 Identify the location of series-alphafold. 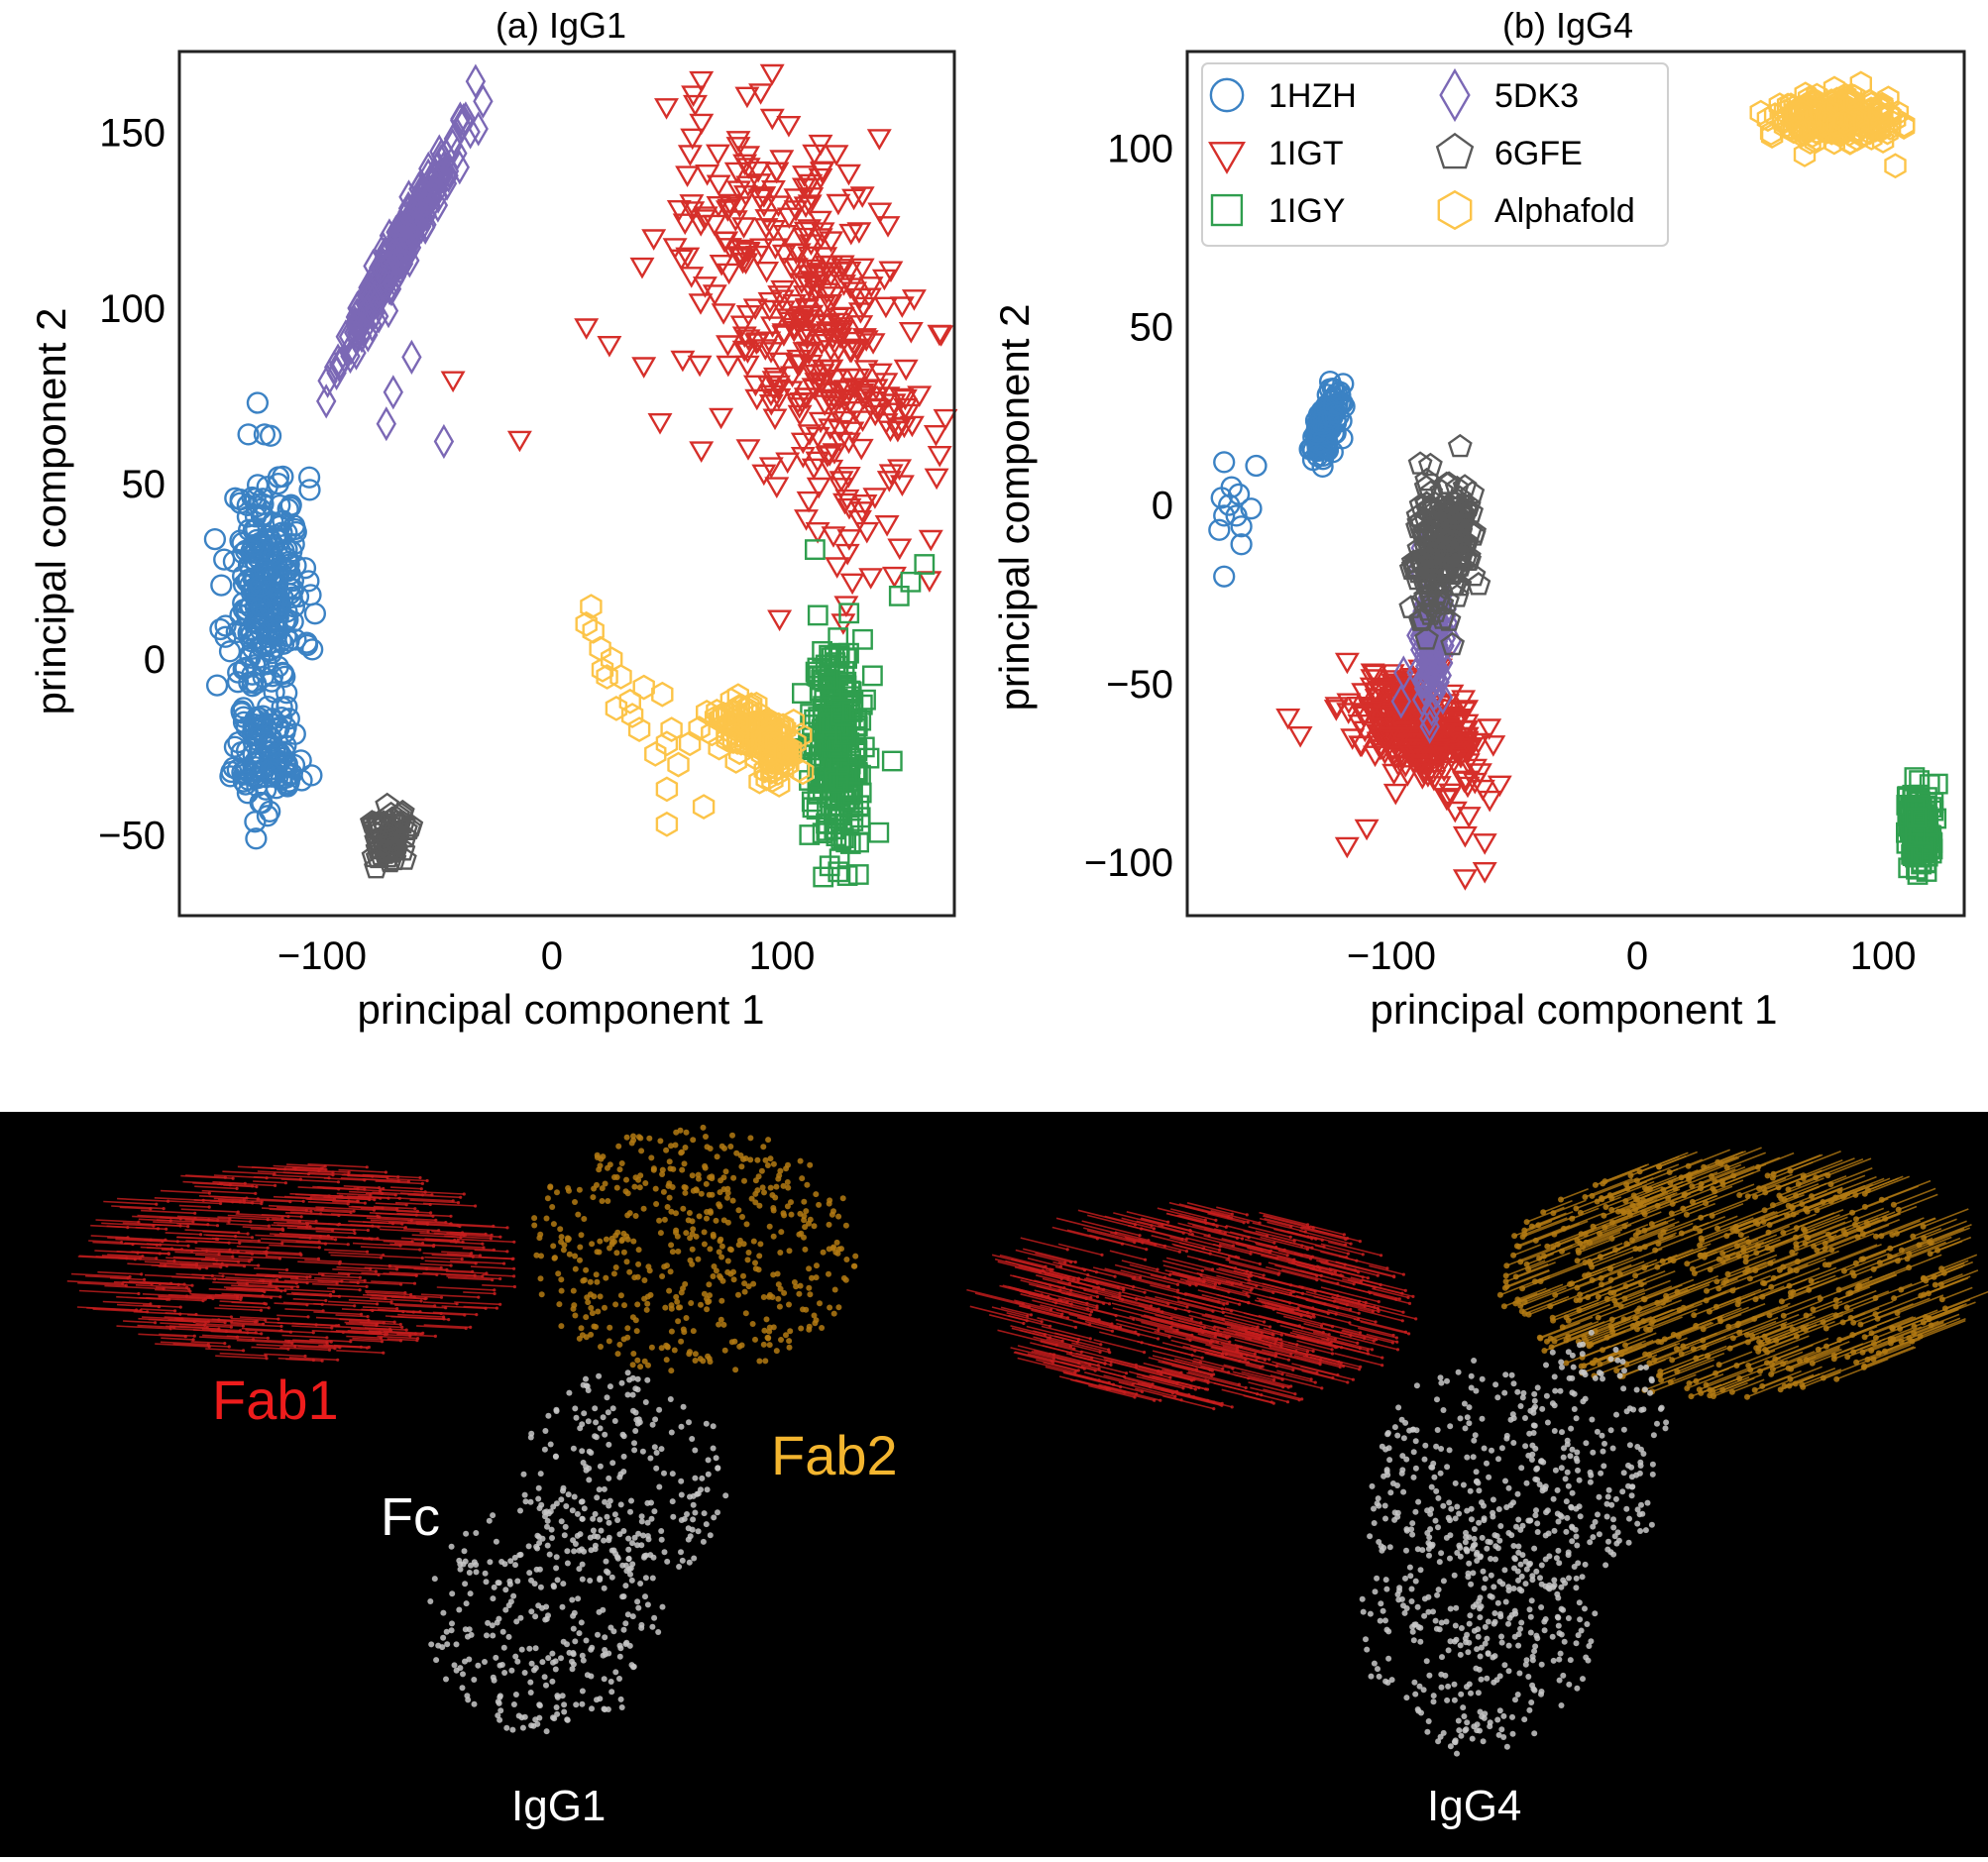
(1832, 124).